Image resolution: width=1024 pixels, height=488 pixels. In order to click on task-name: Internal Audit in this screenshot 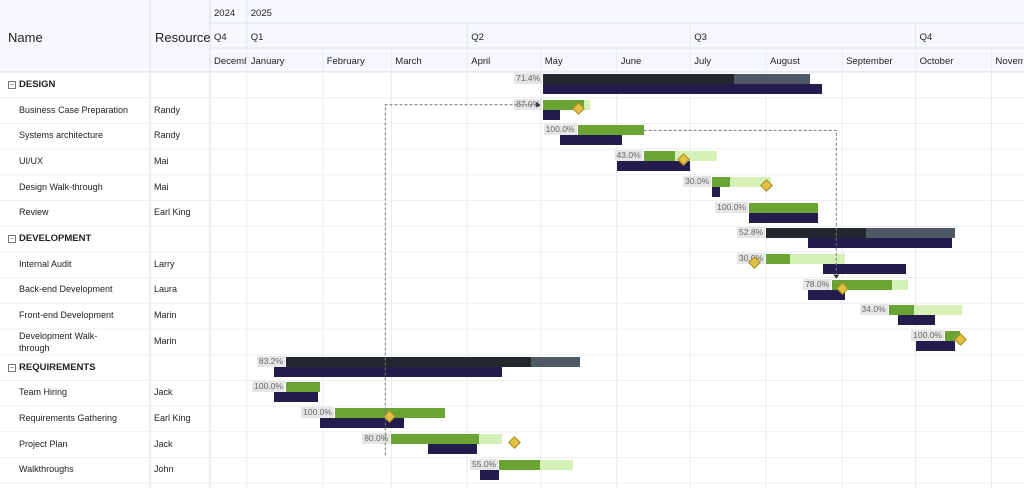, I will do `click(45, 263)`.